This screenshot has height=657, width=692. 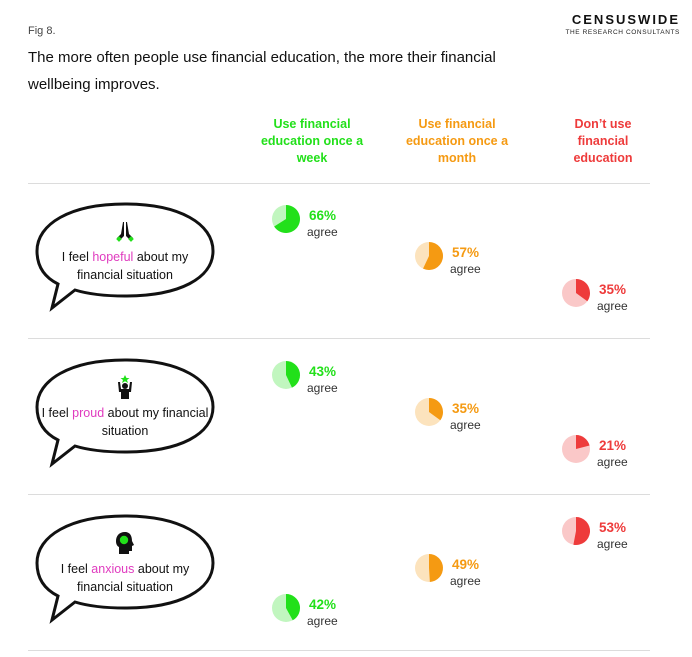 I want to click on praying-hands-icon, so click(x=125, y=232).